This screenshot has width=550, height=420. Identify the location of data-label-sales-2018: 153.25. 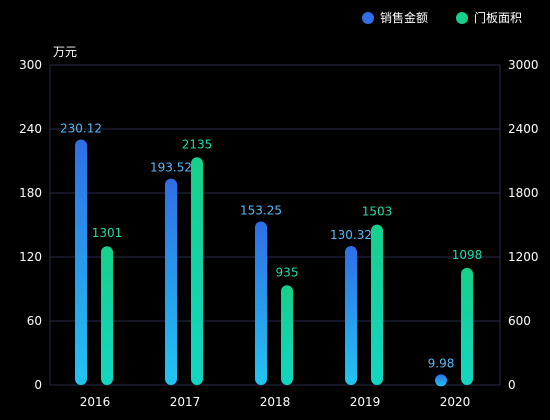
(261, 211).